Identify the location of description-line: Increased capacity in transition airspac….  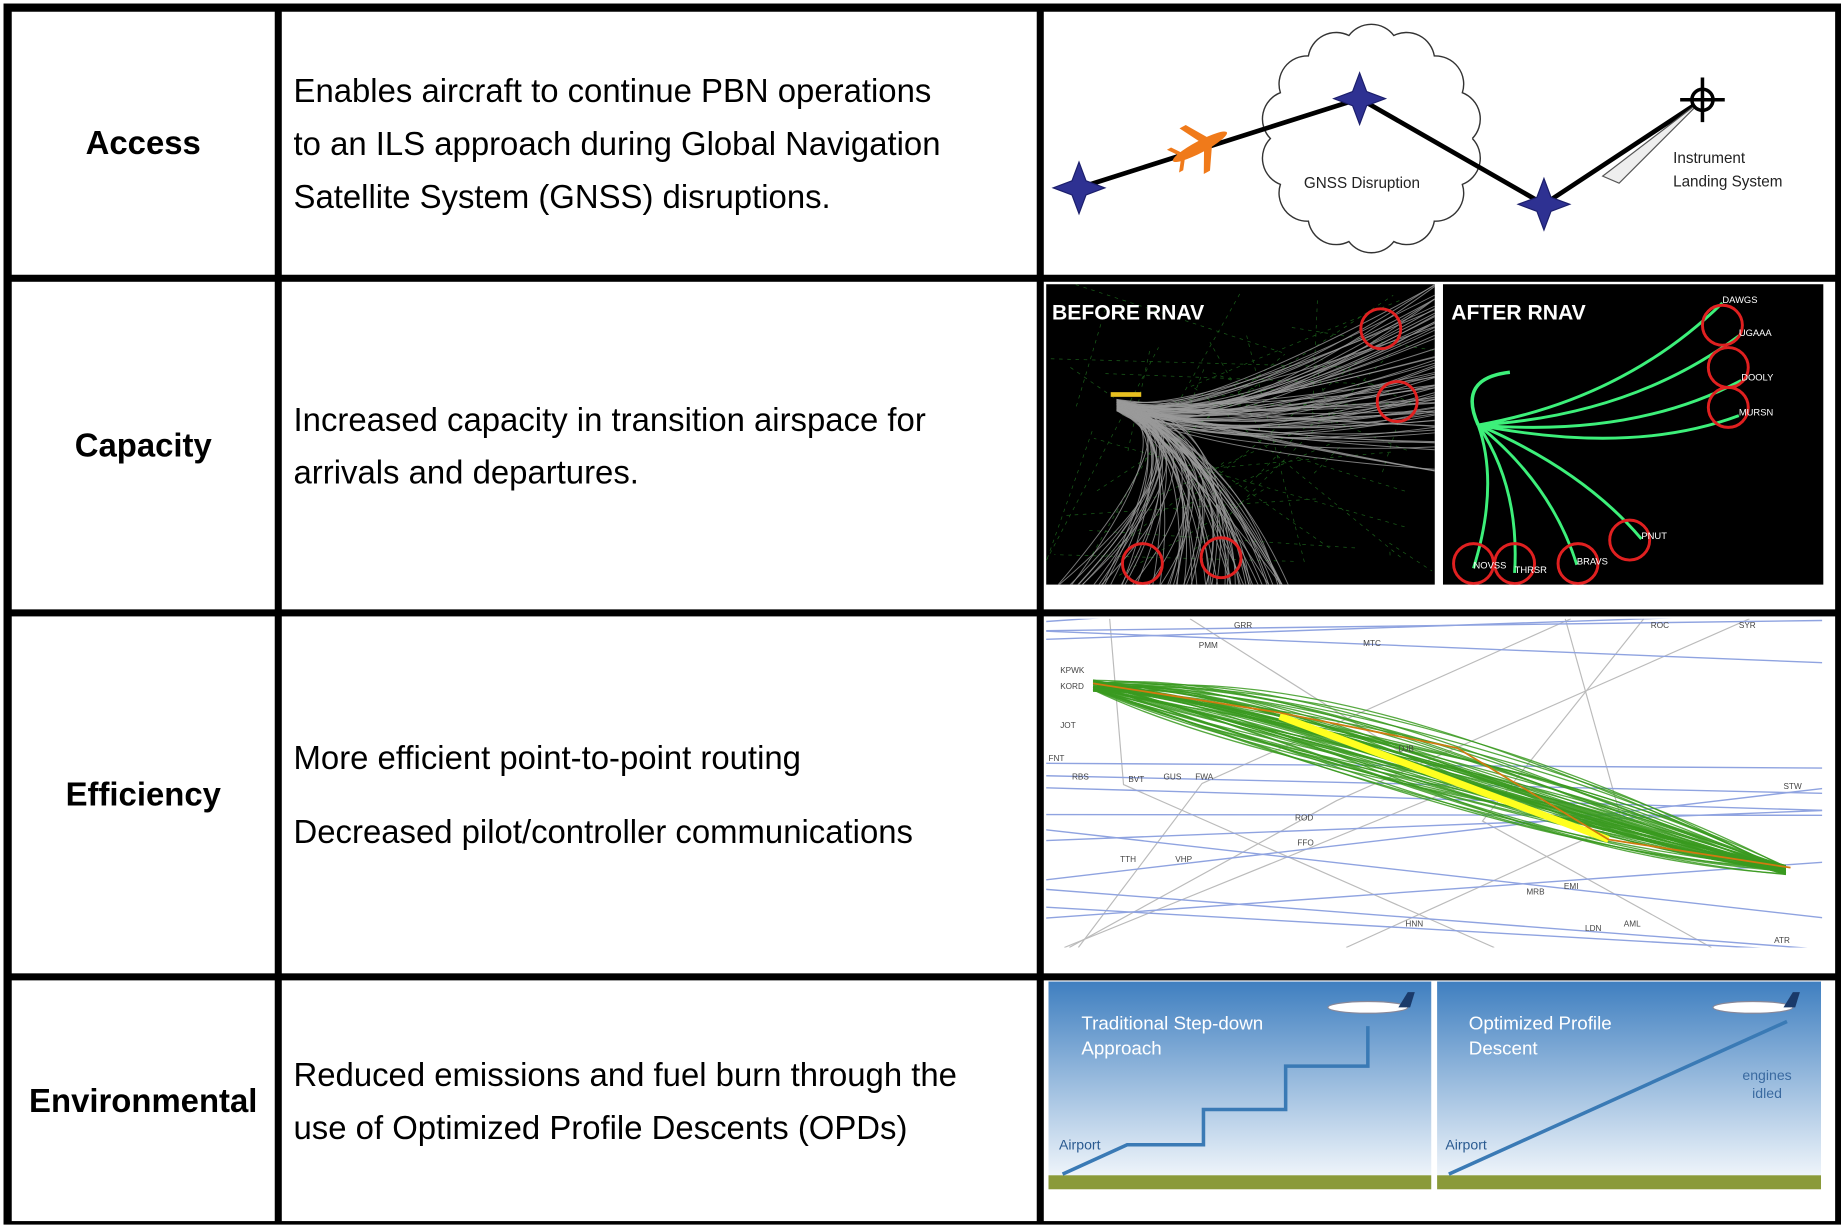
(665, 419).